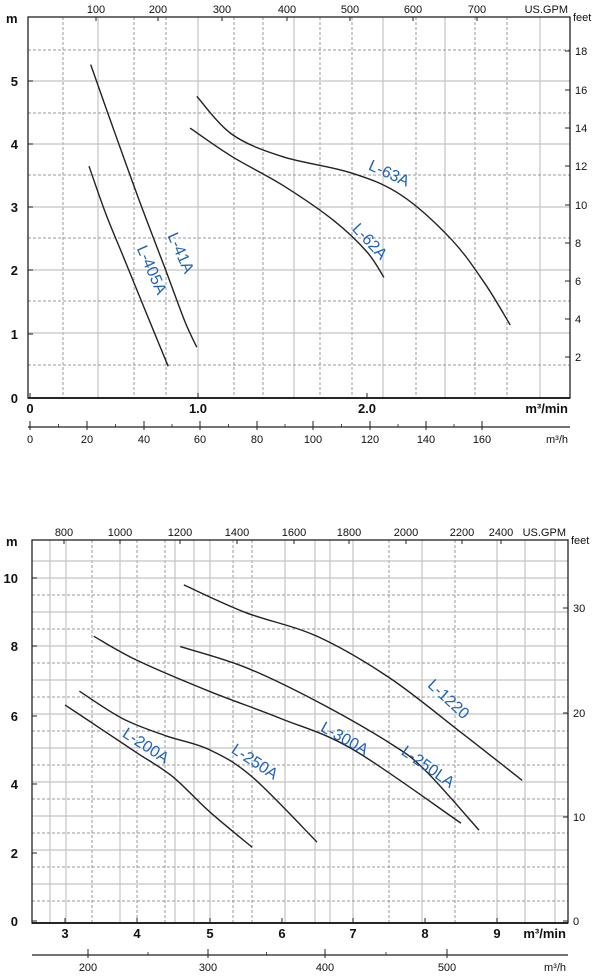 The height and width of the screenshot is (976, 600). Describe the element at coordinates (198, 408) in the screenshot. I see `bottom-tick-label: 1.0` at that location.